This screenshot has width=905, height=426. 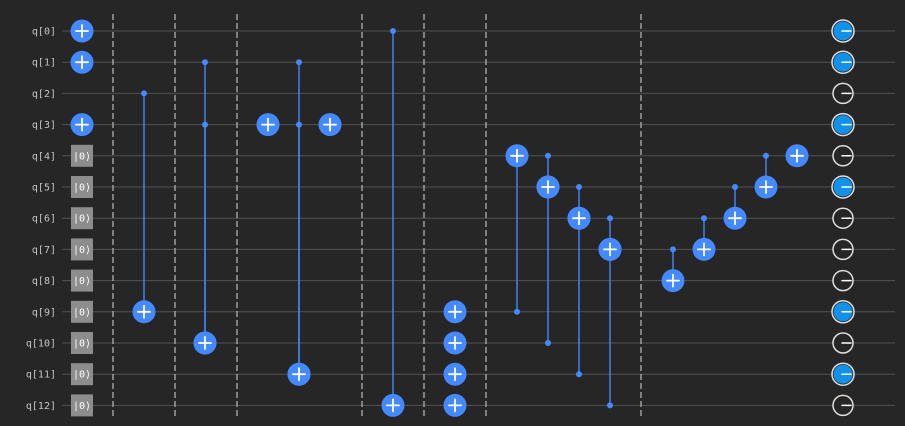 I want to click on qubit-label: q[12], so click(x=41, y=406).